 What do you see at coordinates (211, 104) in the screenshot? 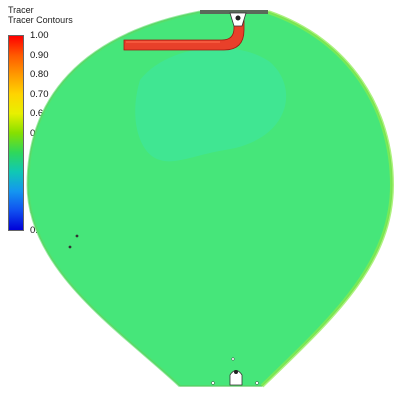
I see `low-concentration-zone` at bounding box center [211, 104].